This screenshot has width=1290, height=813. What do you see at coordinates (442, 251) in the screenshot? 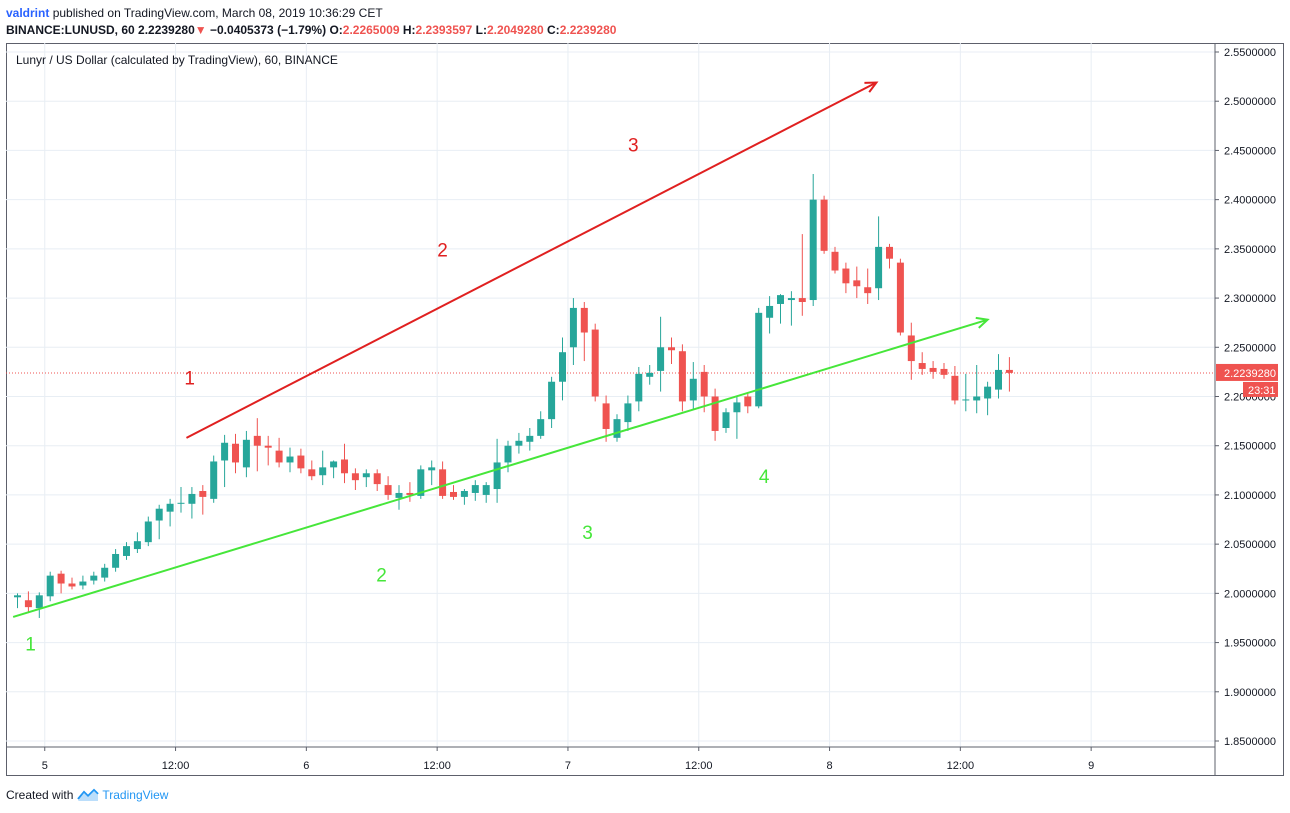
I see `wave-label-upper-2: 2` at bounding box center [442, 251].